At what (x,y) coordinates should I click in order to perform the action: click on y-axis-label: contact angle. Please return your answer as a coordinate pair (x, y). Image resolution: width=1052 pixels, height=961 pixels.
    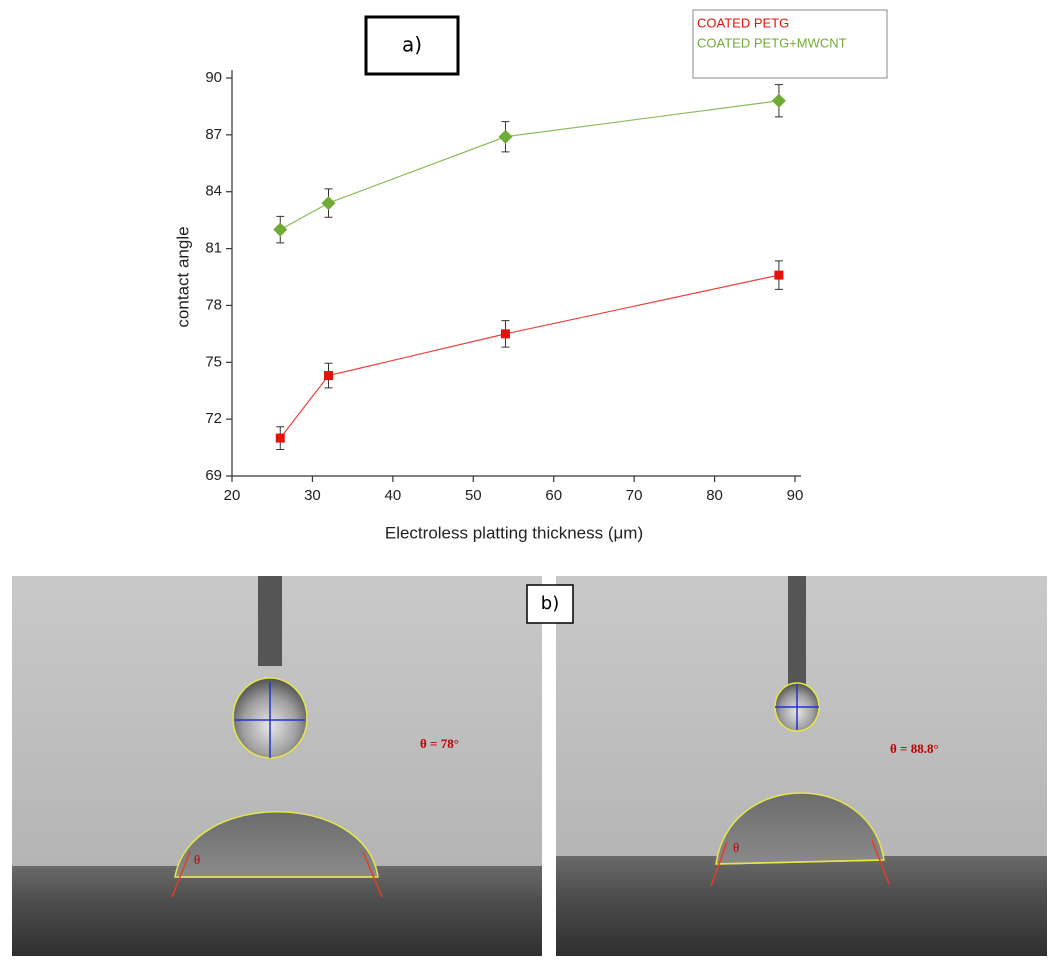
    Looking at the image, I should click on (182, 276).